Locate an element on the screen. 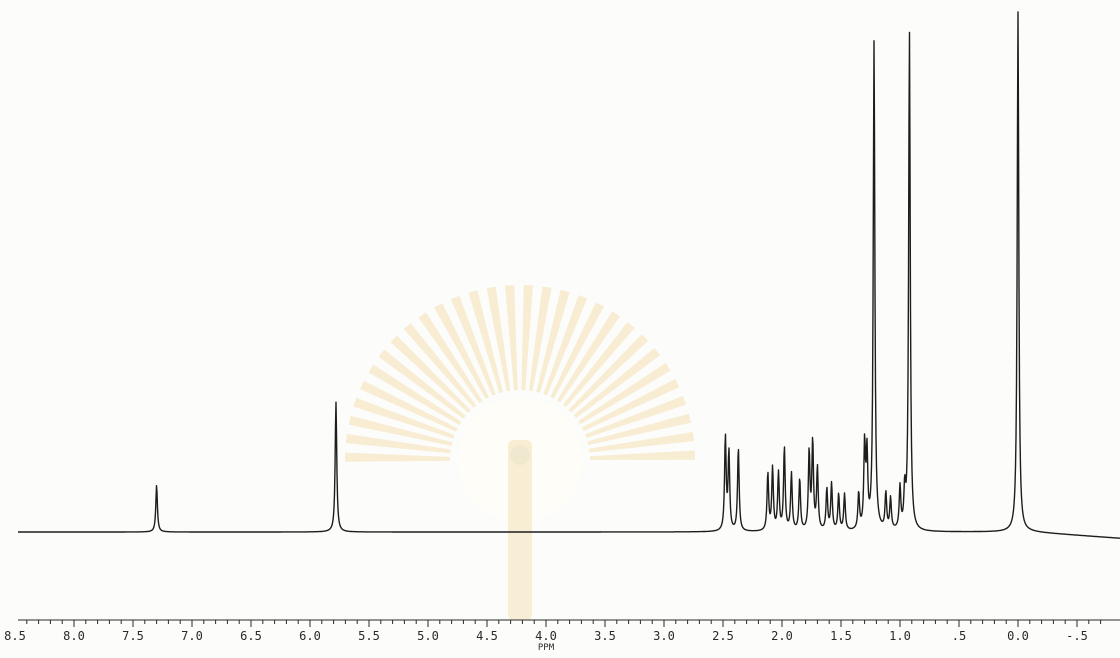 The width and height of the screenshot is (1120, 658). x-tick-label: -.5 is located at coordinates (1077, 636).